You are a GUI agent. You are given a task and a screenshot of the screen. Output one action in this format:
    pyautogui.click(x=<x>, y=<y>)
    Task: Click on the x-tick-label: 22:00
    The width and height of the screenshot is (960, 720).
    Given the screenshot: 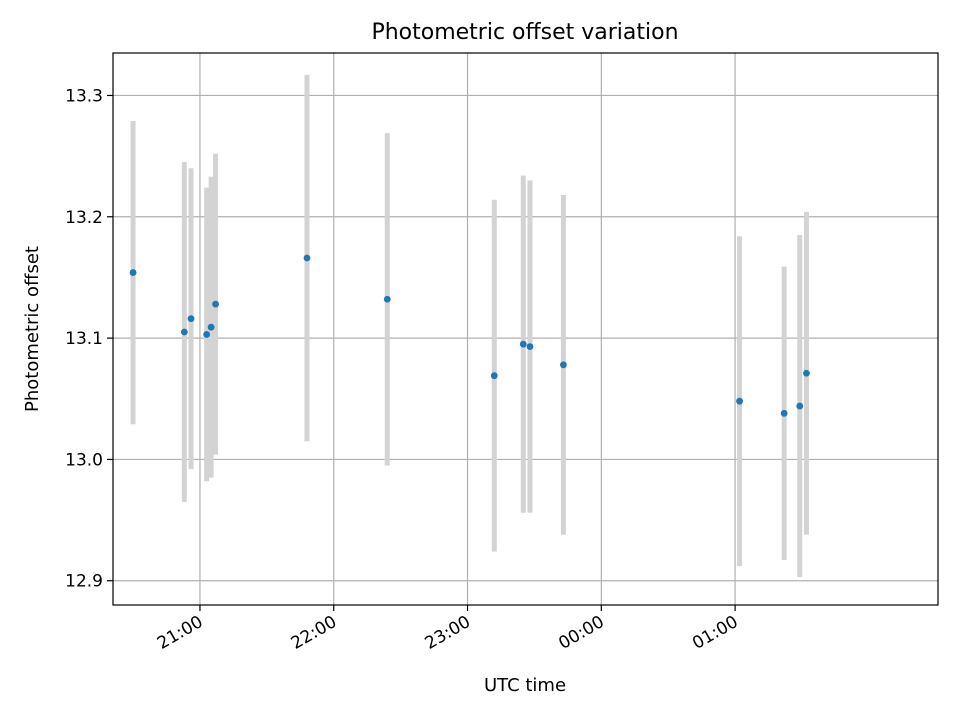 What is the action you would take?
    pyautogui.click(x=314, y=633)
    